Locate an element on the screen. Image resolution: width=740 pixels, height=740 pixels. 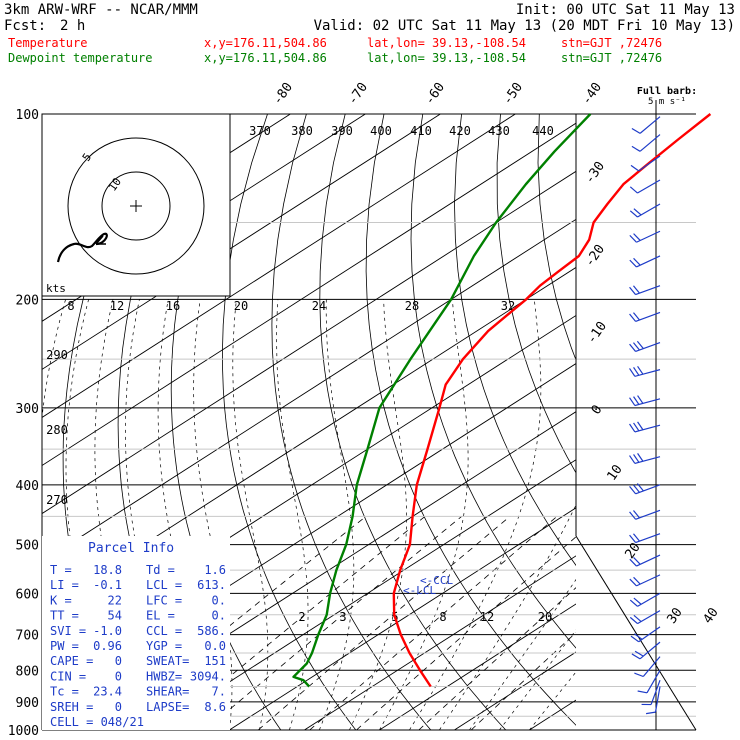
parcel-value: 18.8 is located at coordinates (107, 570).